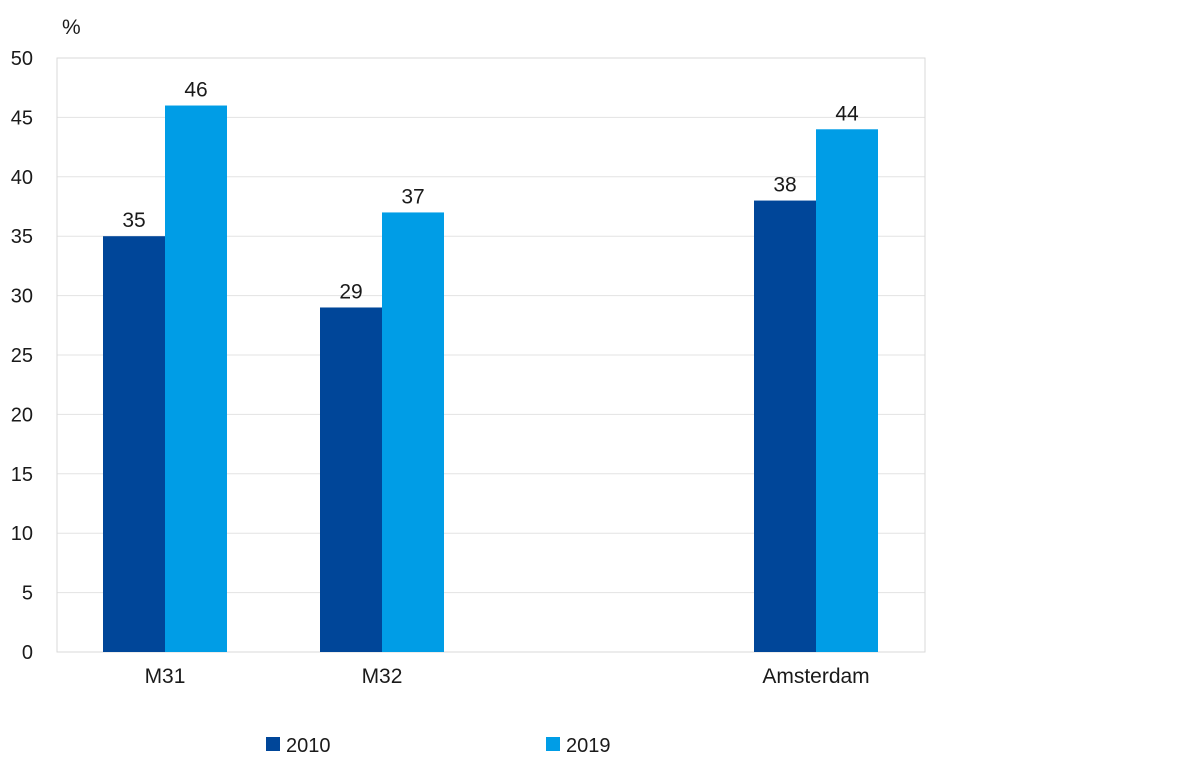 Image resolution: width=1200 pixels, height=779 pixels. What do you see at coordinates (784, 185) in the screenshot?
I see `data-label: 38` at bounding box center [784, 185].